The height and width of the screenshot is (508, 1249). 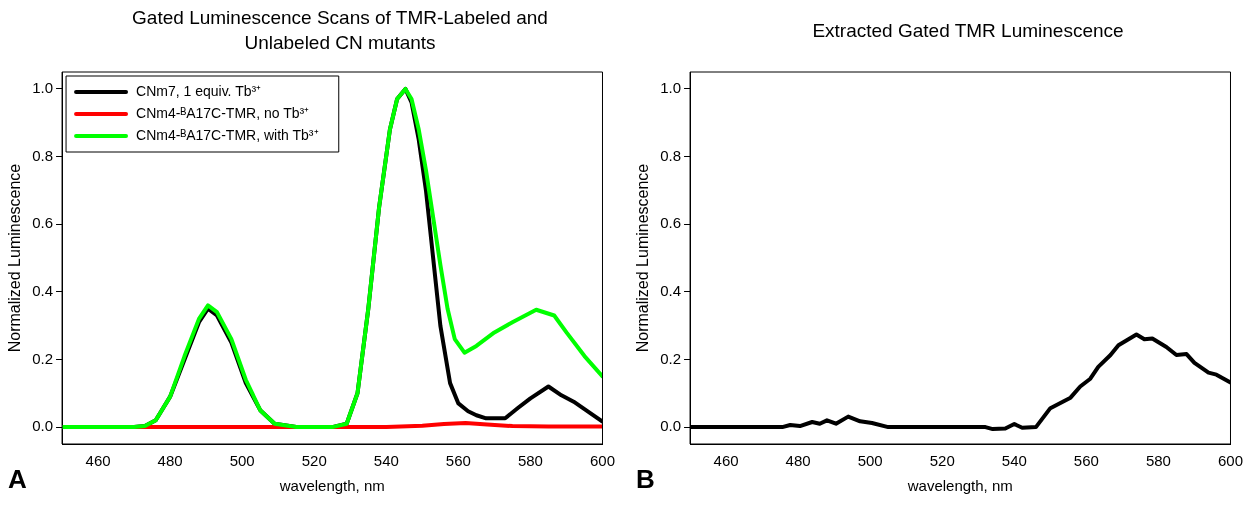 I want to click on text: A, so click(x=17, y=479).